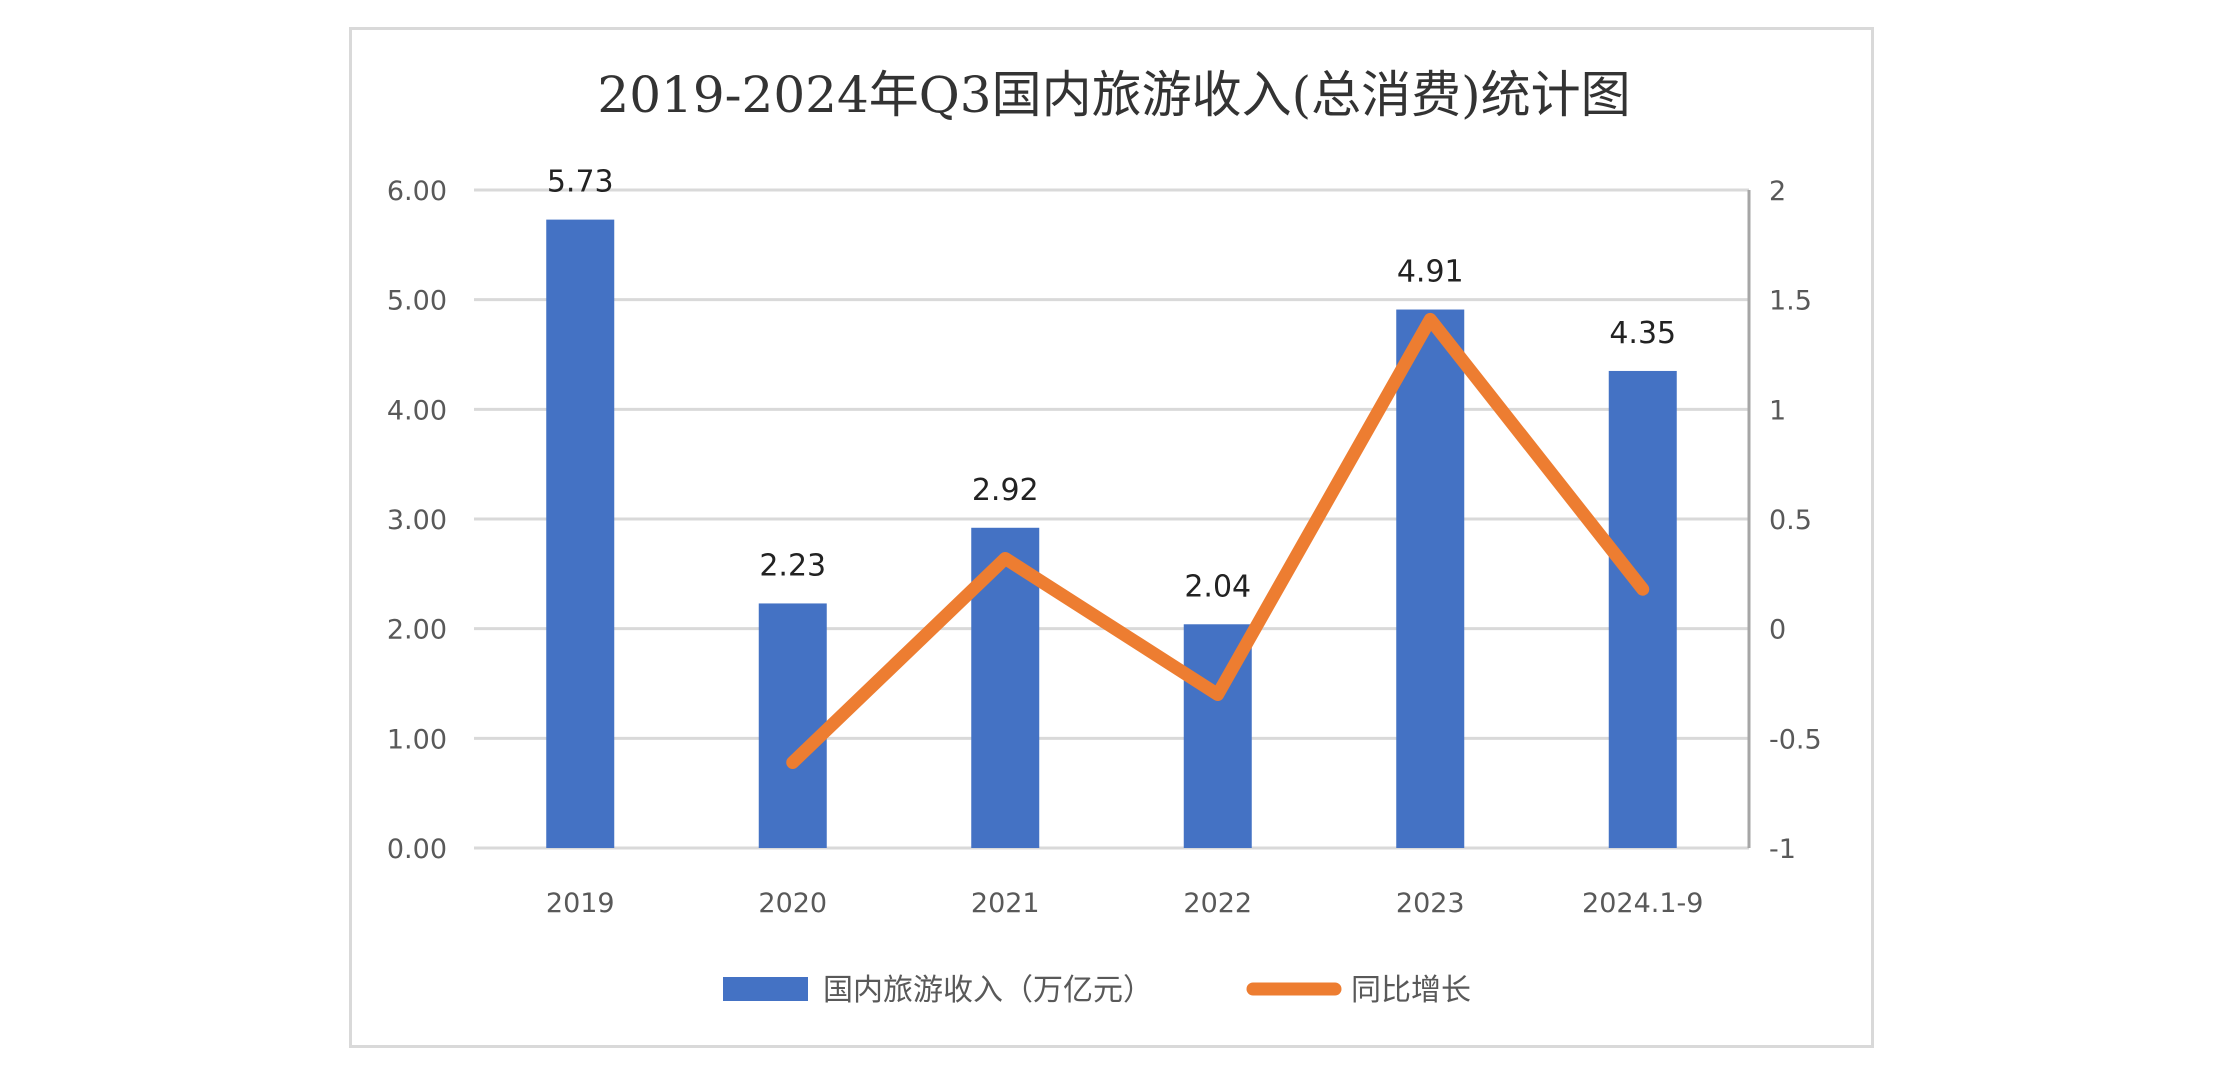 The height and width of the screenshot is (1080, 2219). I want to click on y-left-tick-label: 4.00, so click(417, 410).